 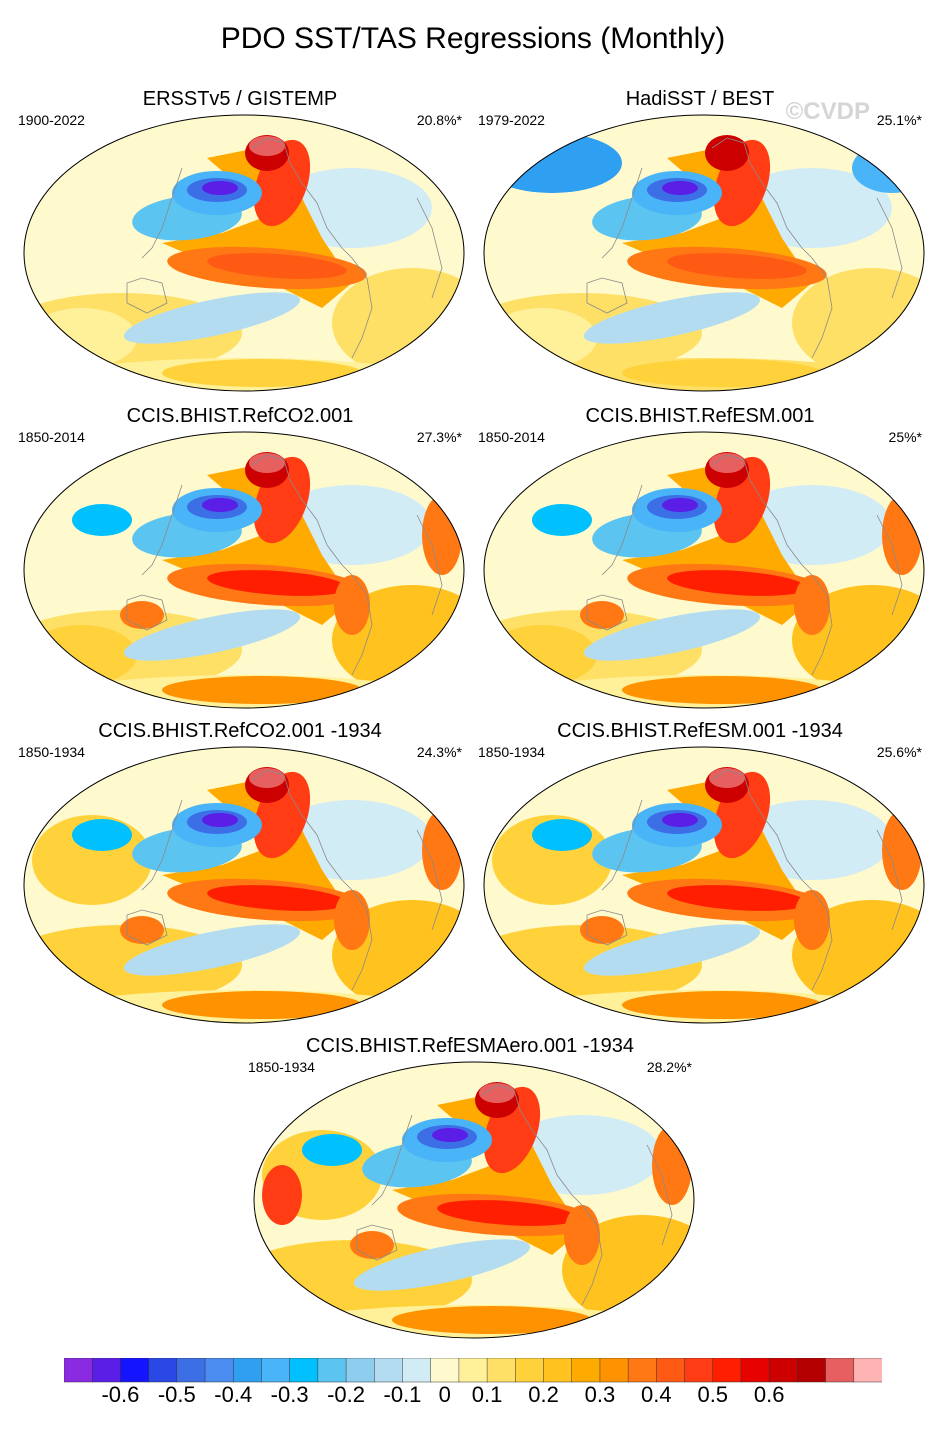 What do you see at coordinates (289, 1394) in the screenshot?
I see `colorbar-tick-label: -0.3` at bounding box center [289, 1394].